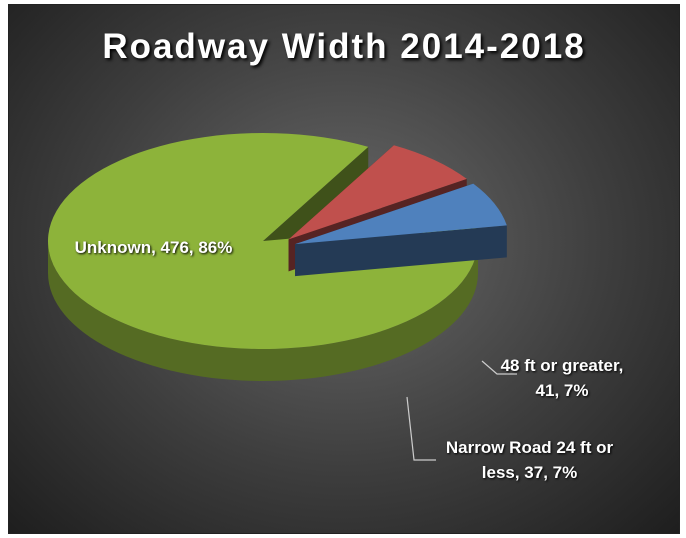  Describe the element at coordinates (562, 378) in the screenshot. I see `data-label: 48 ft or greater, 41, 7%` at that location.